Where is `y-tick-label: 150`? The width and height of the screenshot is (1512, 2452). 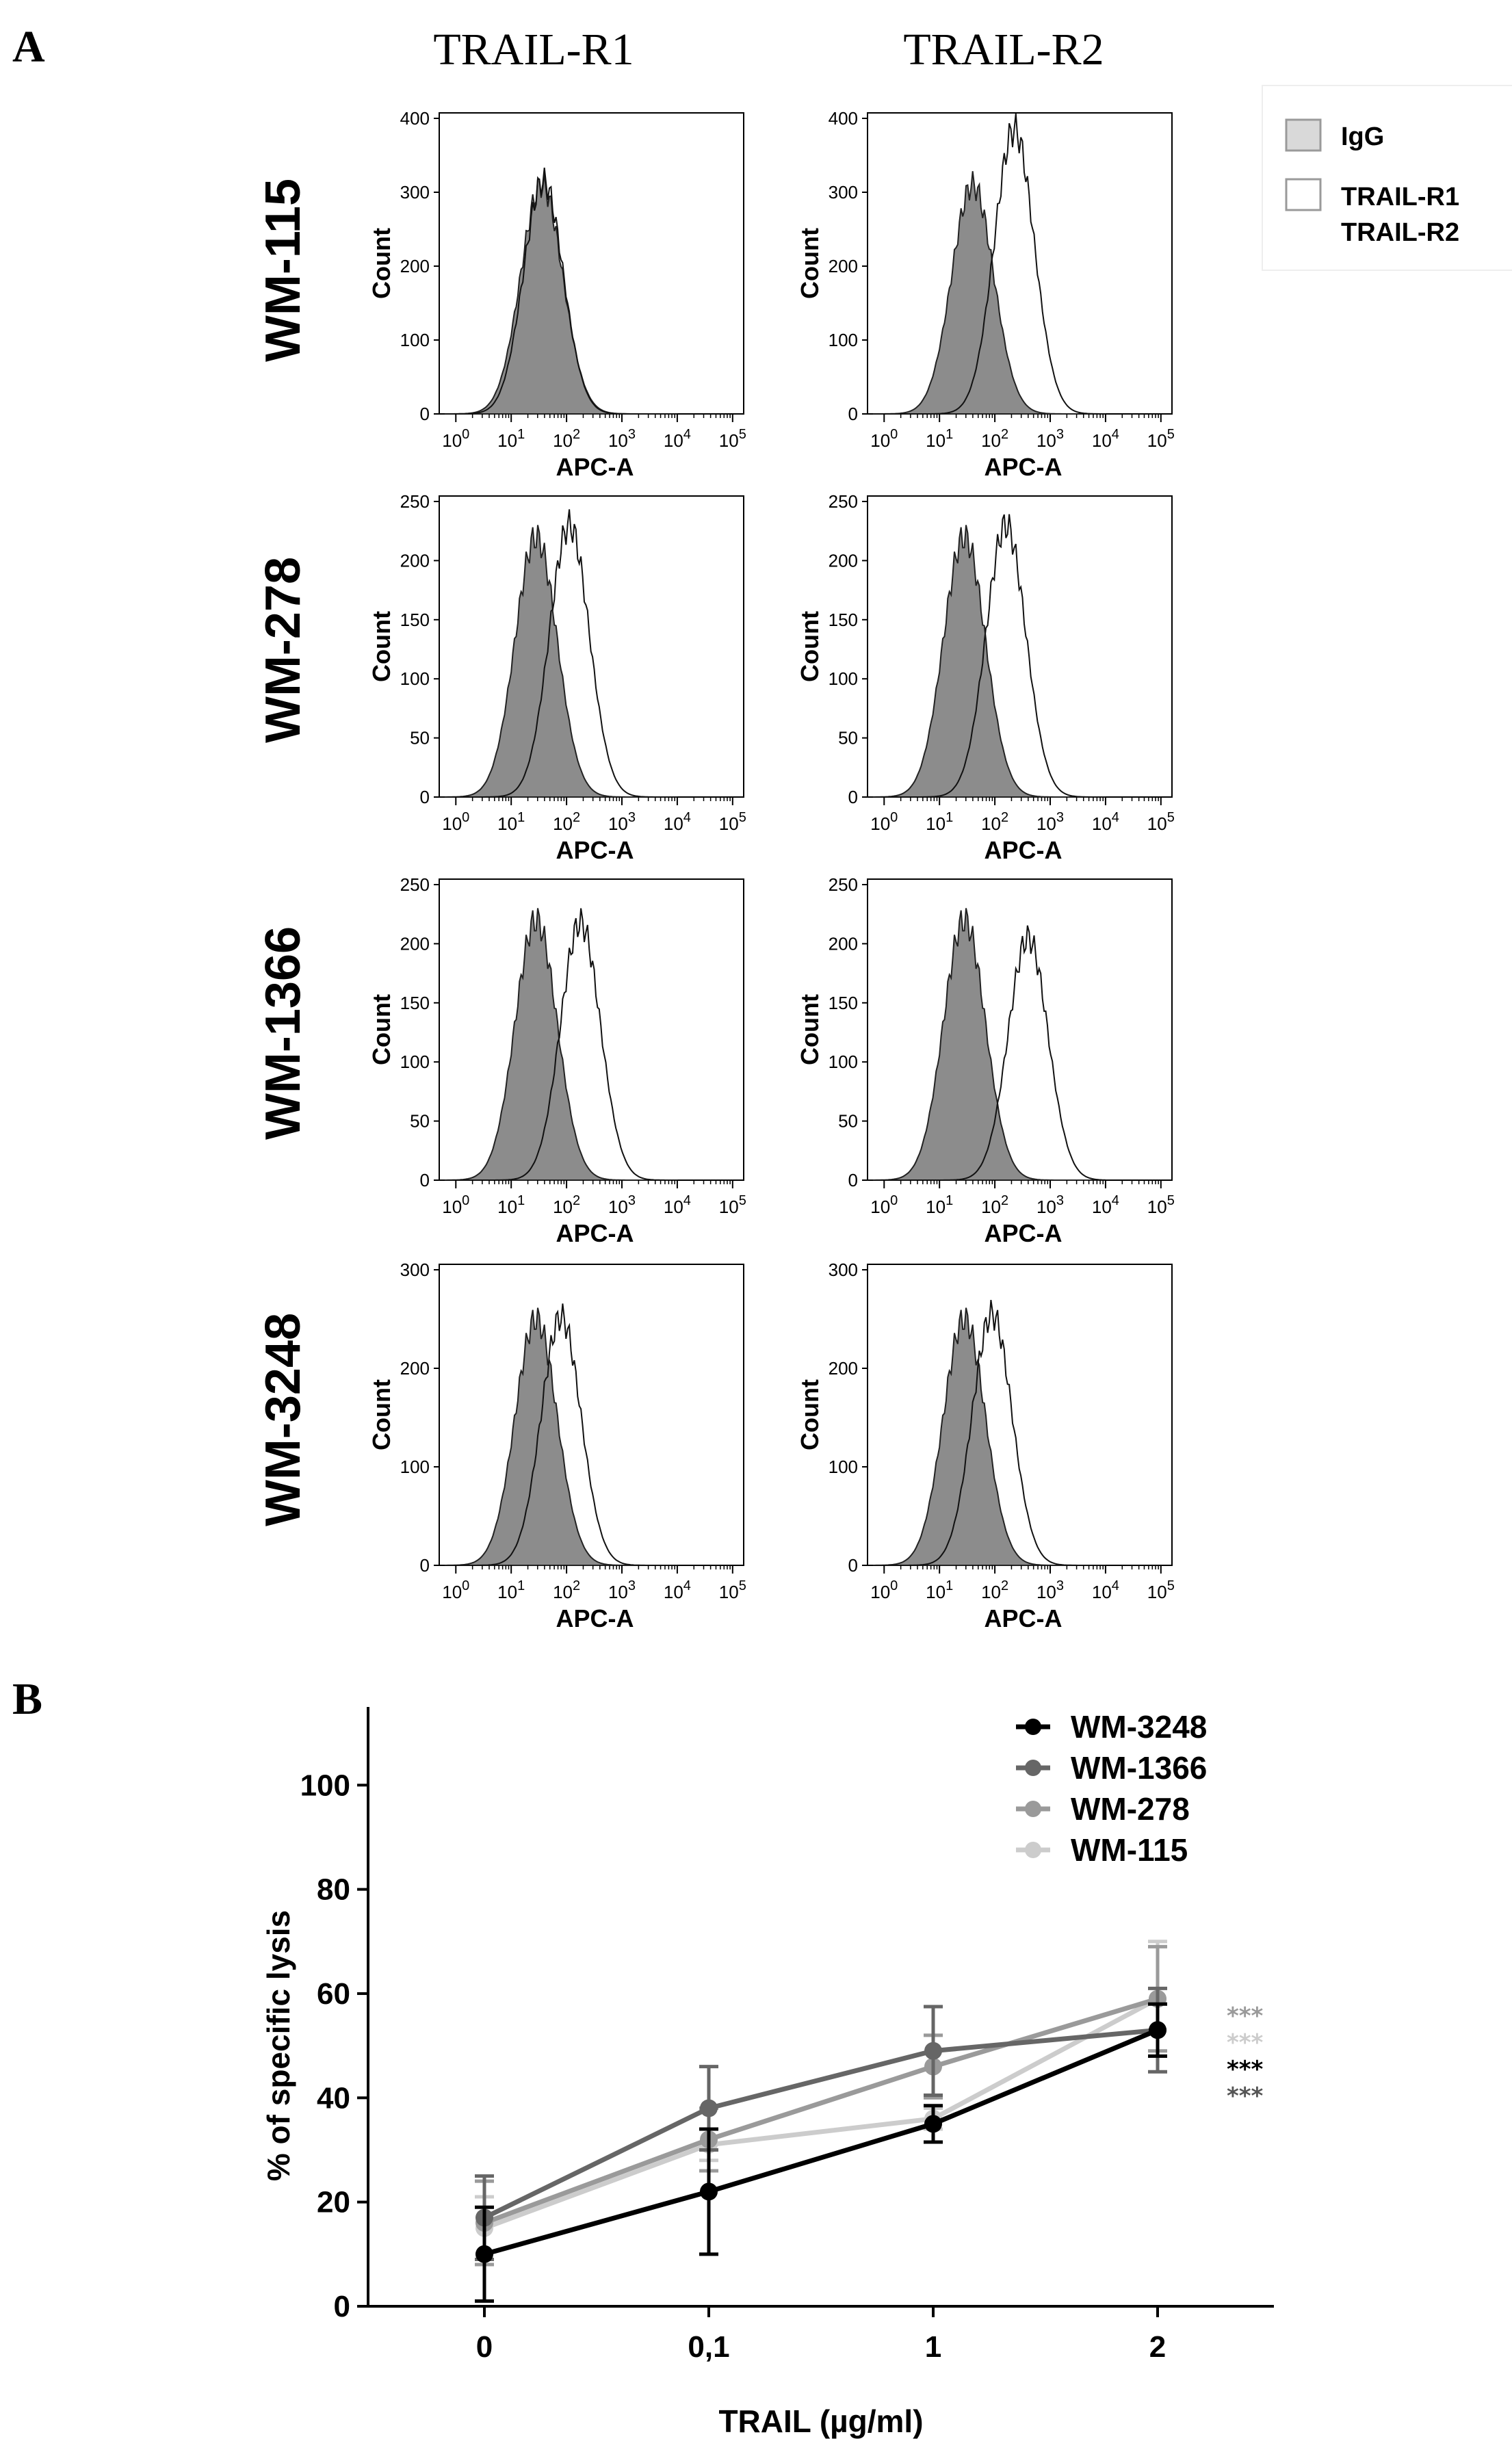 y-tick-label: 150 is located at coordinates (843, 1003).